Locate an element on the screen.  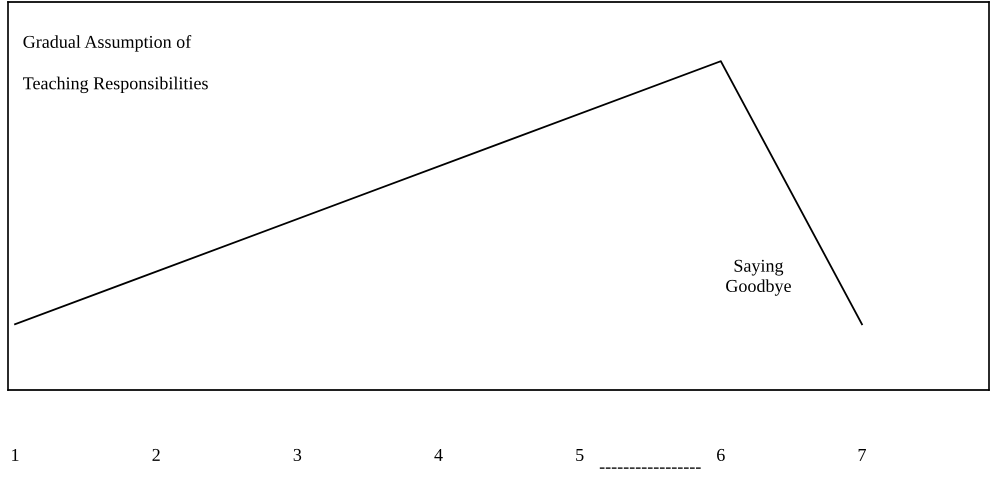
x-tick-label: 4 is located at coordinates (438, 454).